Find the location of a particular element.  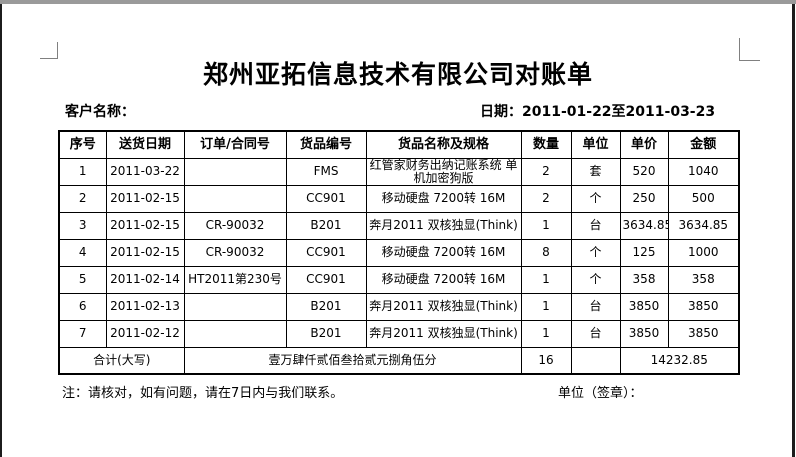

meta-row: 客户名称： 日期：2011-01-22至2011-03-23 is located at coordinates (398, 111).